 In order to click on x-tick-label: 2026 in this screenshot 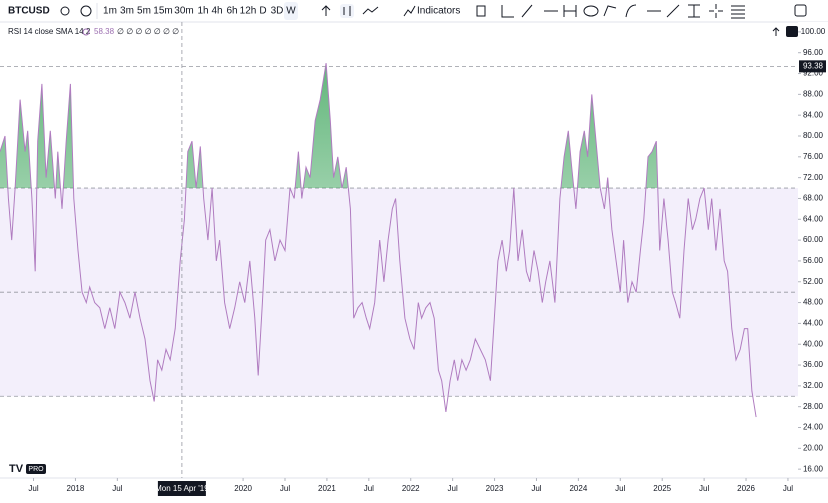, I will do `click(746, 488)`.